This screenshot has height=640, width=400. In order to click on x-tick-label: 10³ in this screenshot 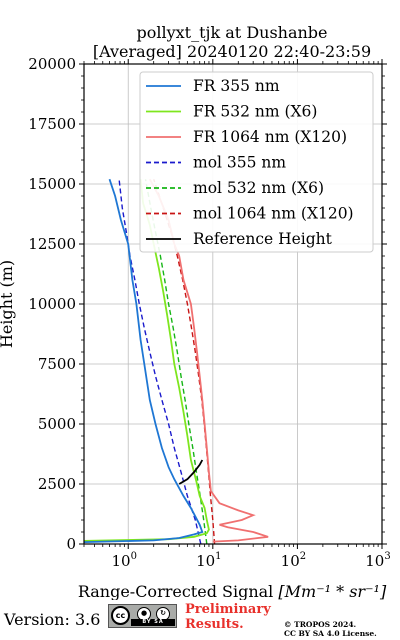, I will do `click(377, 560)`.